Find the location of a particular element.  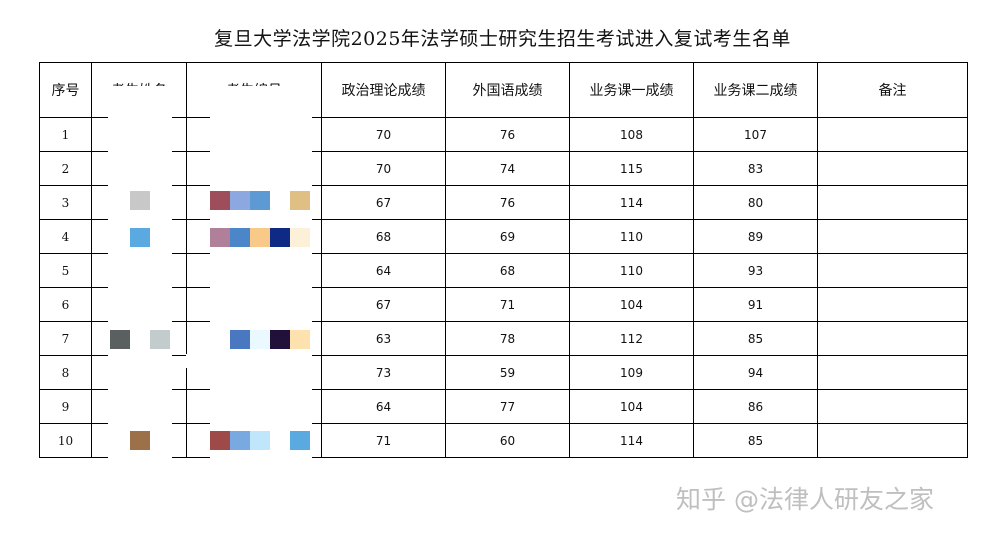

header-course2: 业务课二成绩 is located at coordinates (755, 90).